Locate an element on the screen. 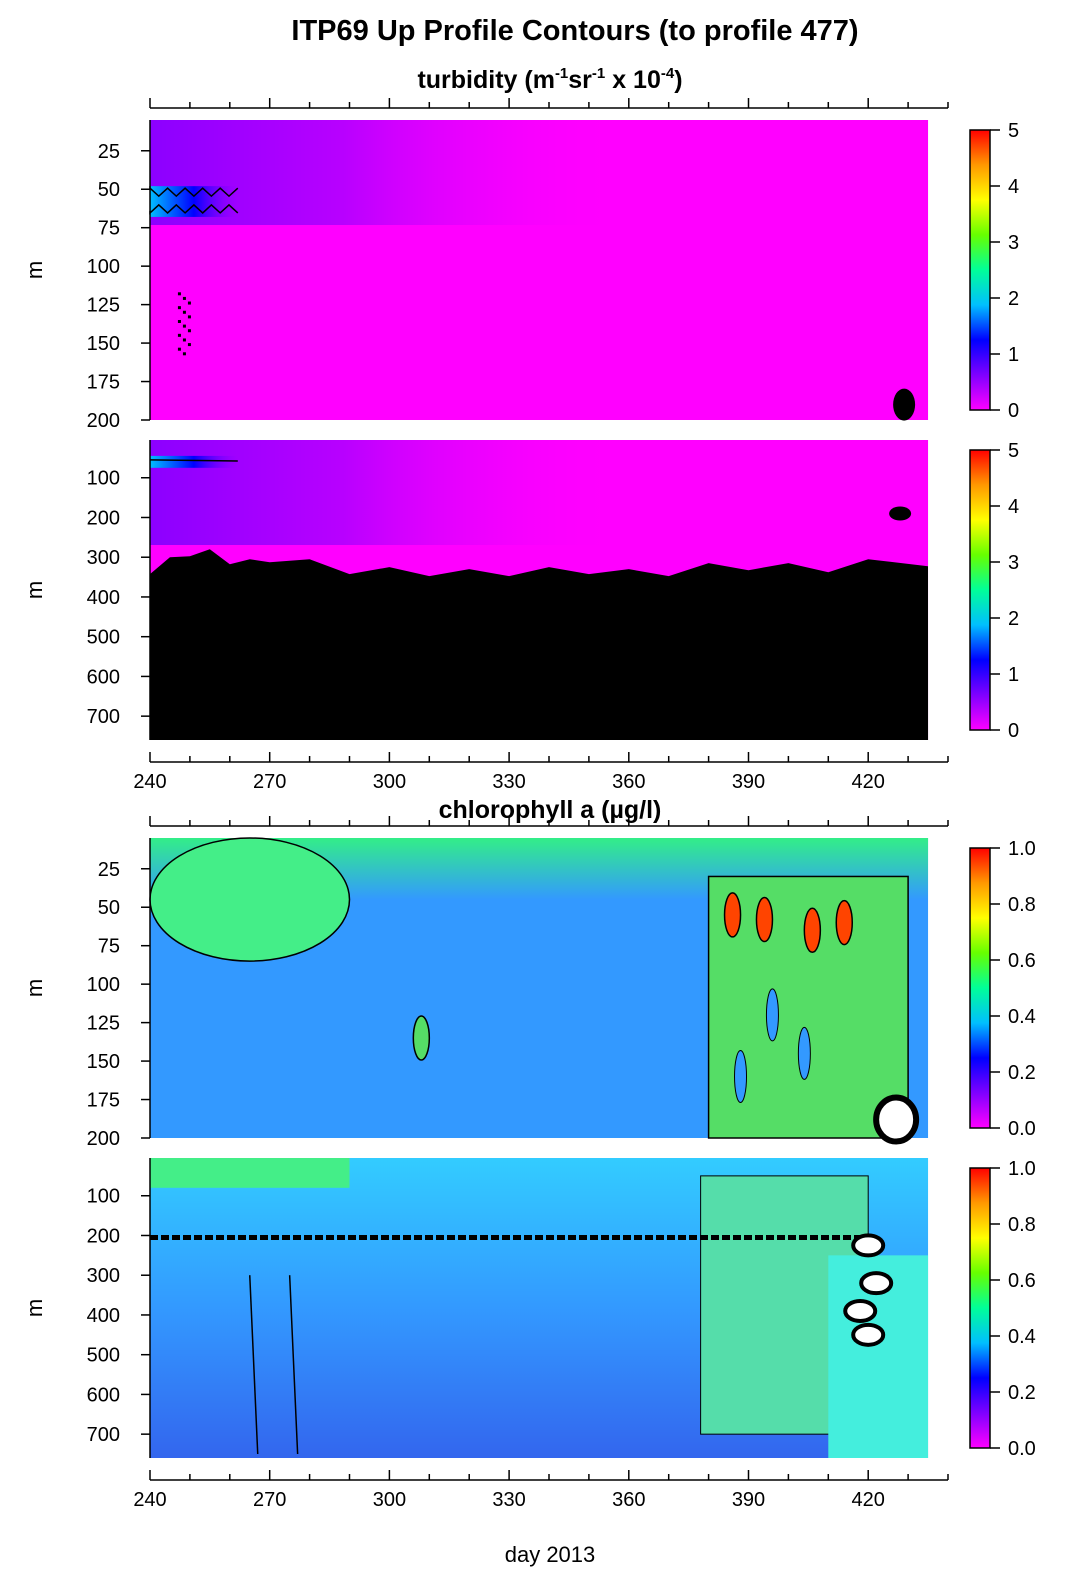 This screenshot has height=1570, width=1070. turbidity-title-part-g: ) is located at coordinates (678, 80).